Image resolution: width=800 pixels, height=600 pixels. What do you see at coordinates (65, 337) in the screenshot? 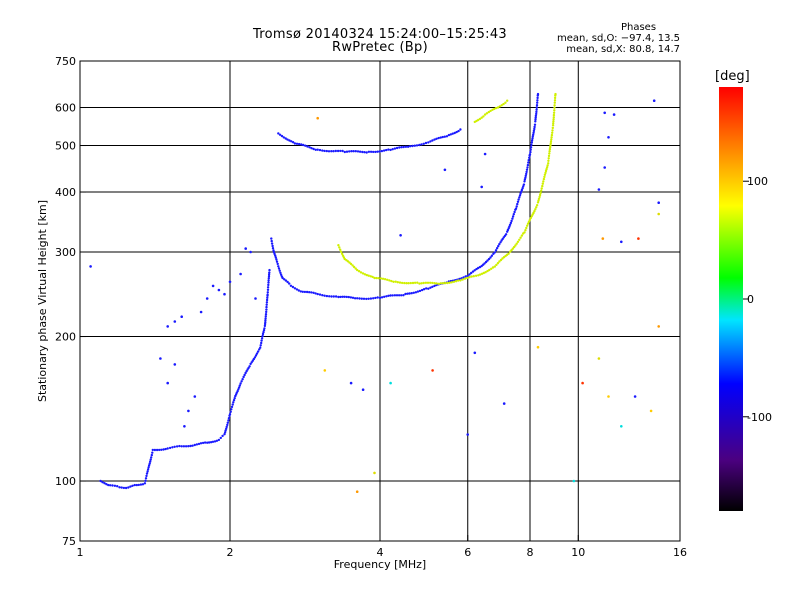
I see `y-tick-label: 200` at bounding box center [65, 337].